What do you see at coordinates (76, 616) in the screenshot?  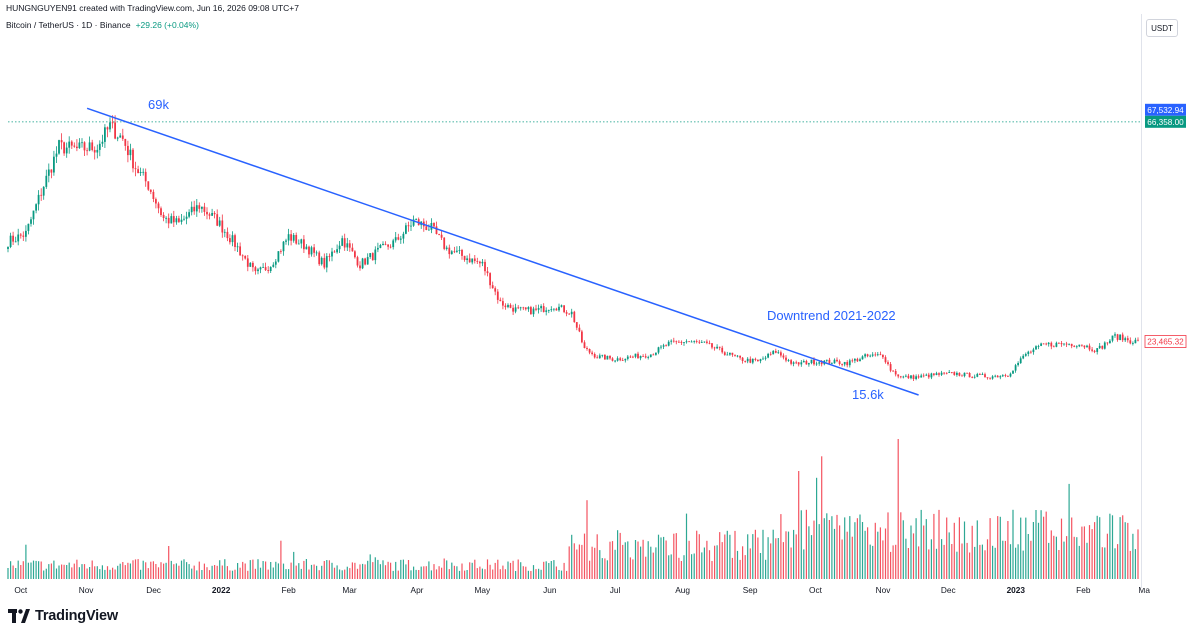 I see `logo-text: TradingView` at bounding box center [76, 616].